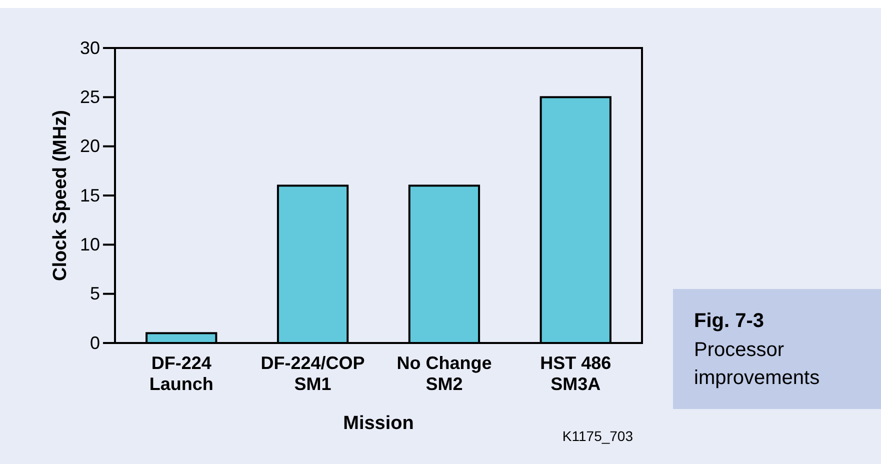  Describe the element at coordinates (60, 196) in the screenshot. I see `y-axis-title: Clock Speed (MHz)` at that location.